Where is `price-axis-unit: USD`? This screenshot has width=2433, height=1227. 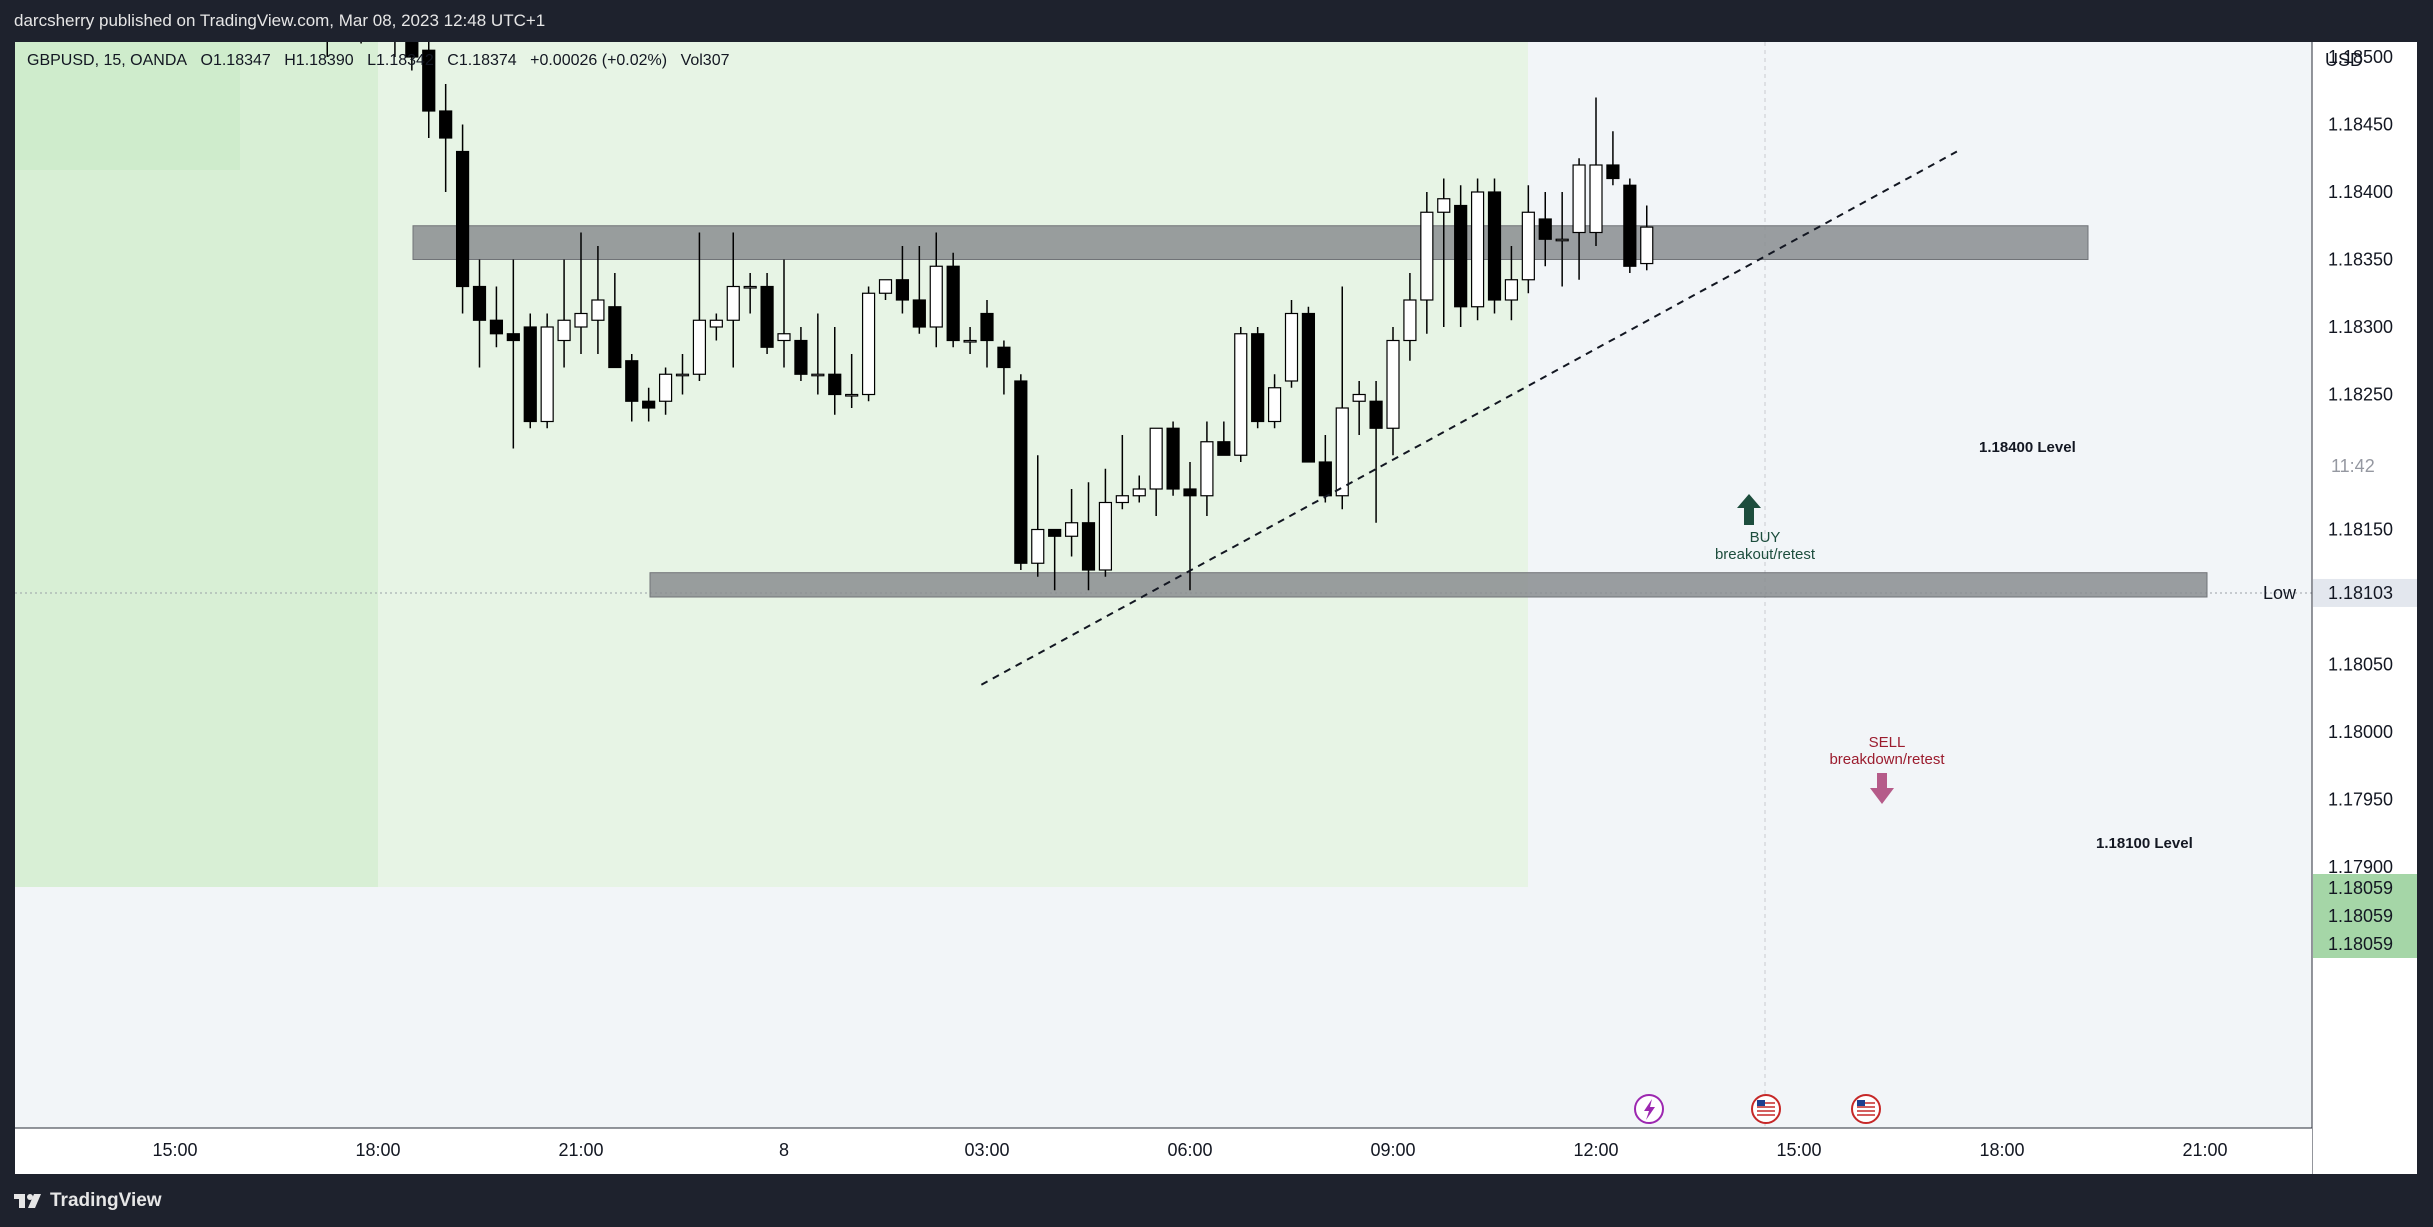
price-axis-unit: USD is located at coordinates (2344, 60).